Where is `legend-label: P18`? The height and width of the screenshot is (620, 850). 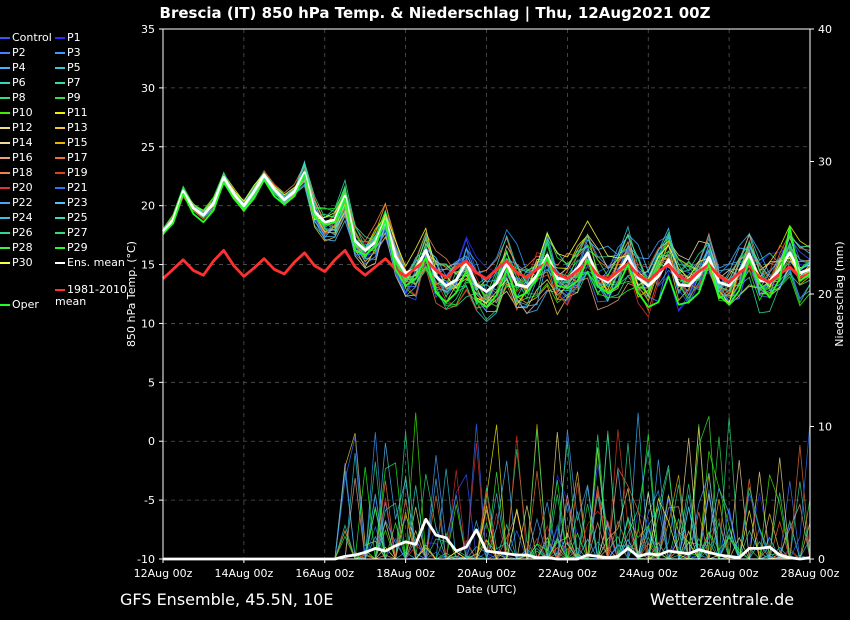
legend-label: P18 is located at coordinates (22, 172).